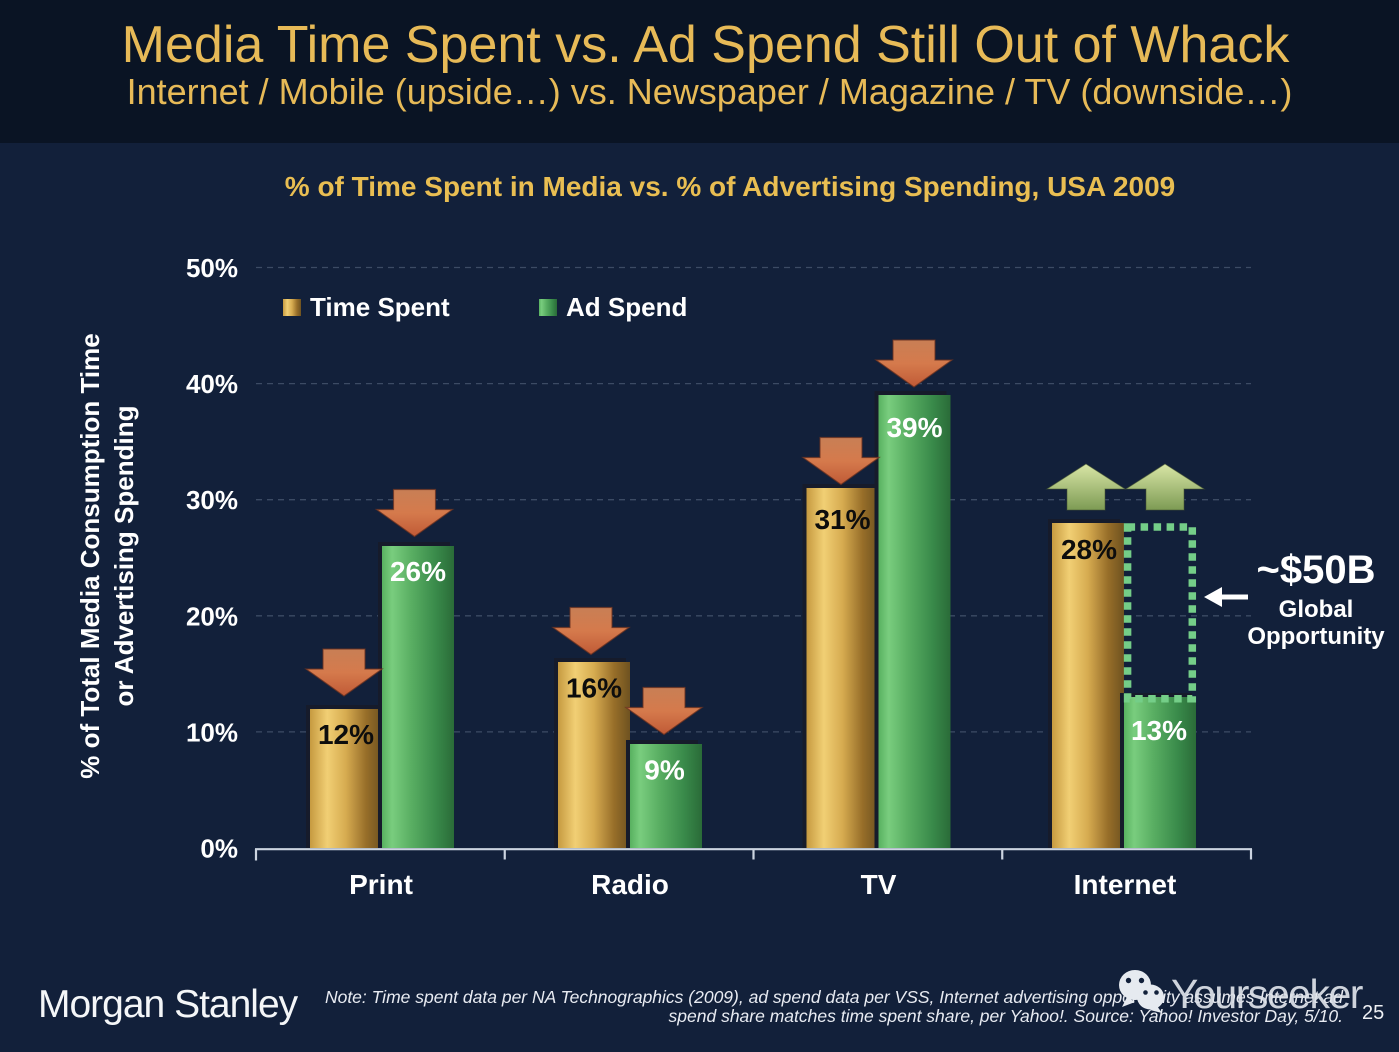 This screenshot has height=1052, width=1399. Describe the element at coordinates (212, 268) in the screenshot. I see `svg-text: 50%` at that location.